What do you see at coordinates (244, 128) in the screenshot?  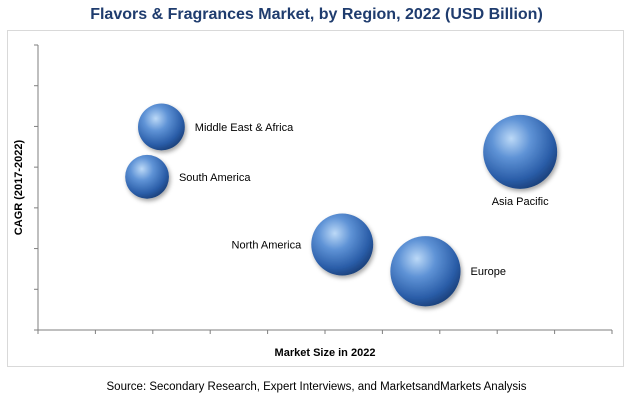 I see `bubble-label: Middle East & Africa` at bounding box center [244, 128].